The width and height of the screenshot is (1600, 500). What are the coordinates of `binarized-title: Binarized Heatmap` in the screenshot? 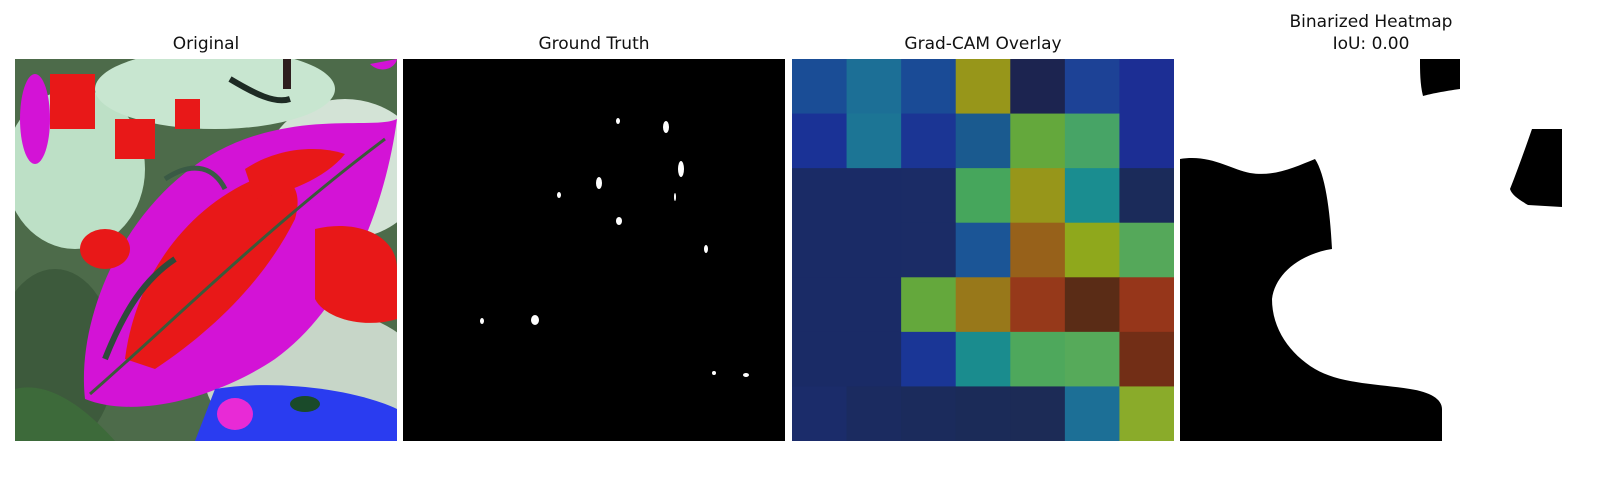 It's located at (1371, 22).